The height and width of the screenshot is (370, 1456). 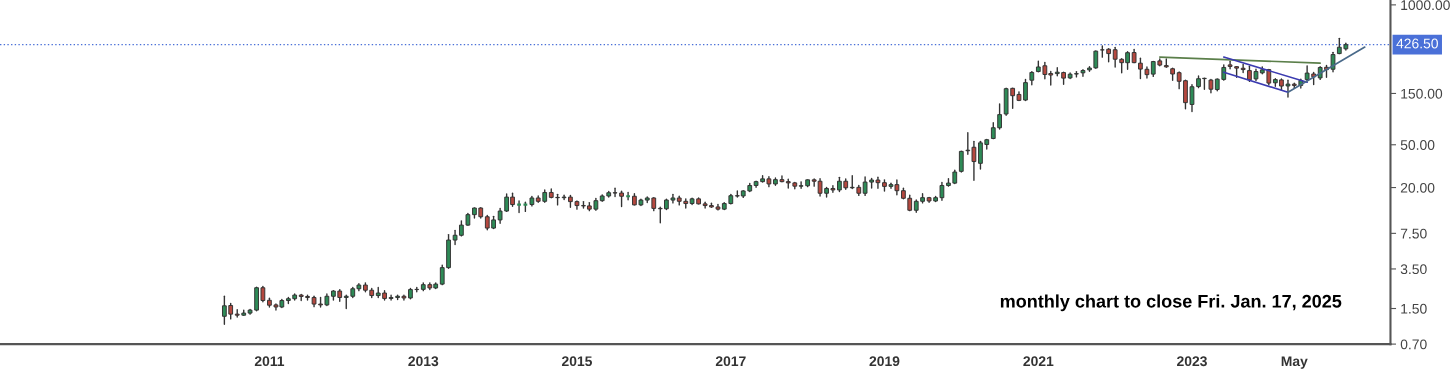 What do you see at coordinates (730, 361) in the screenshot?
I see `x-tick-label: 2017` at bounding box center [730, 361].